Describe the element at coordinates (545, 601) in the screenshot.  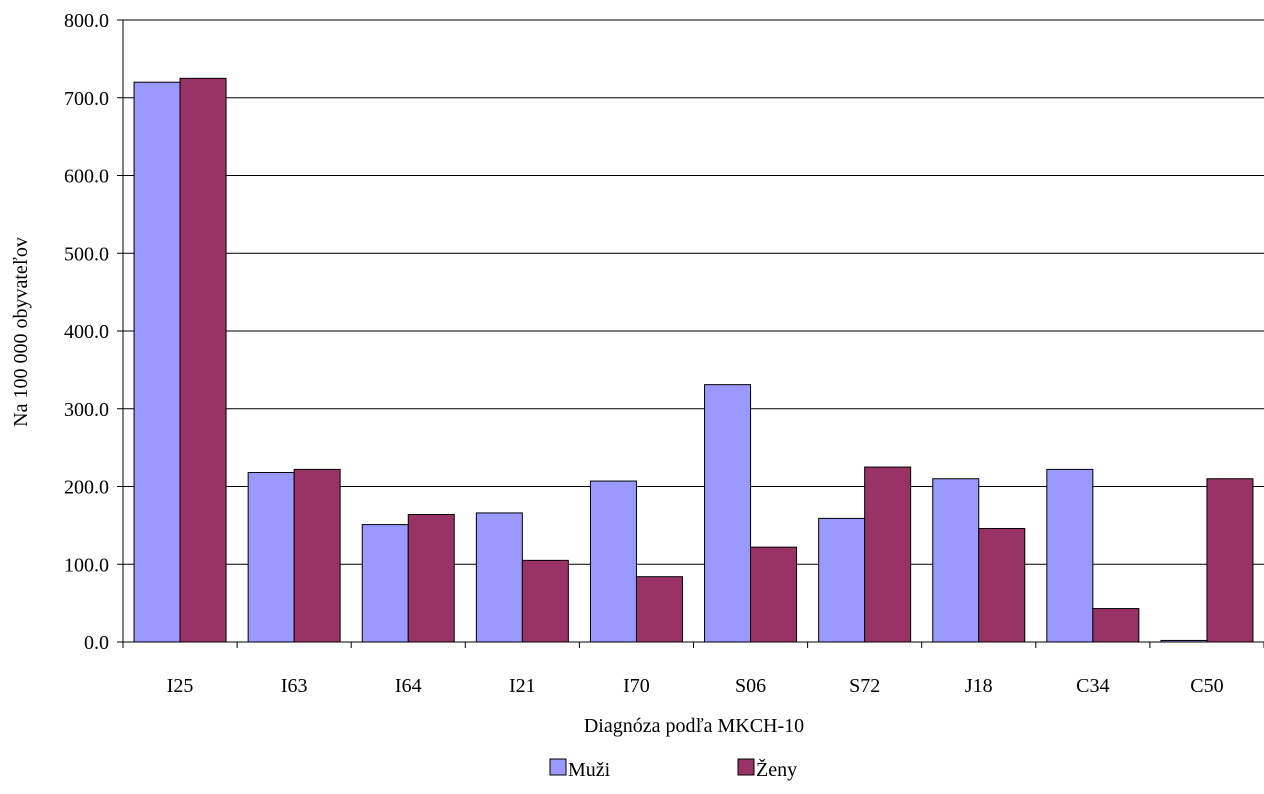
I see `bar-zeny-i21` at that location.